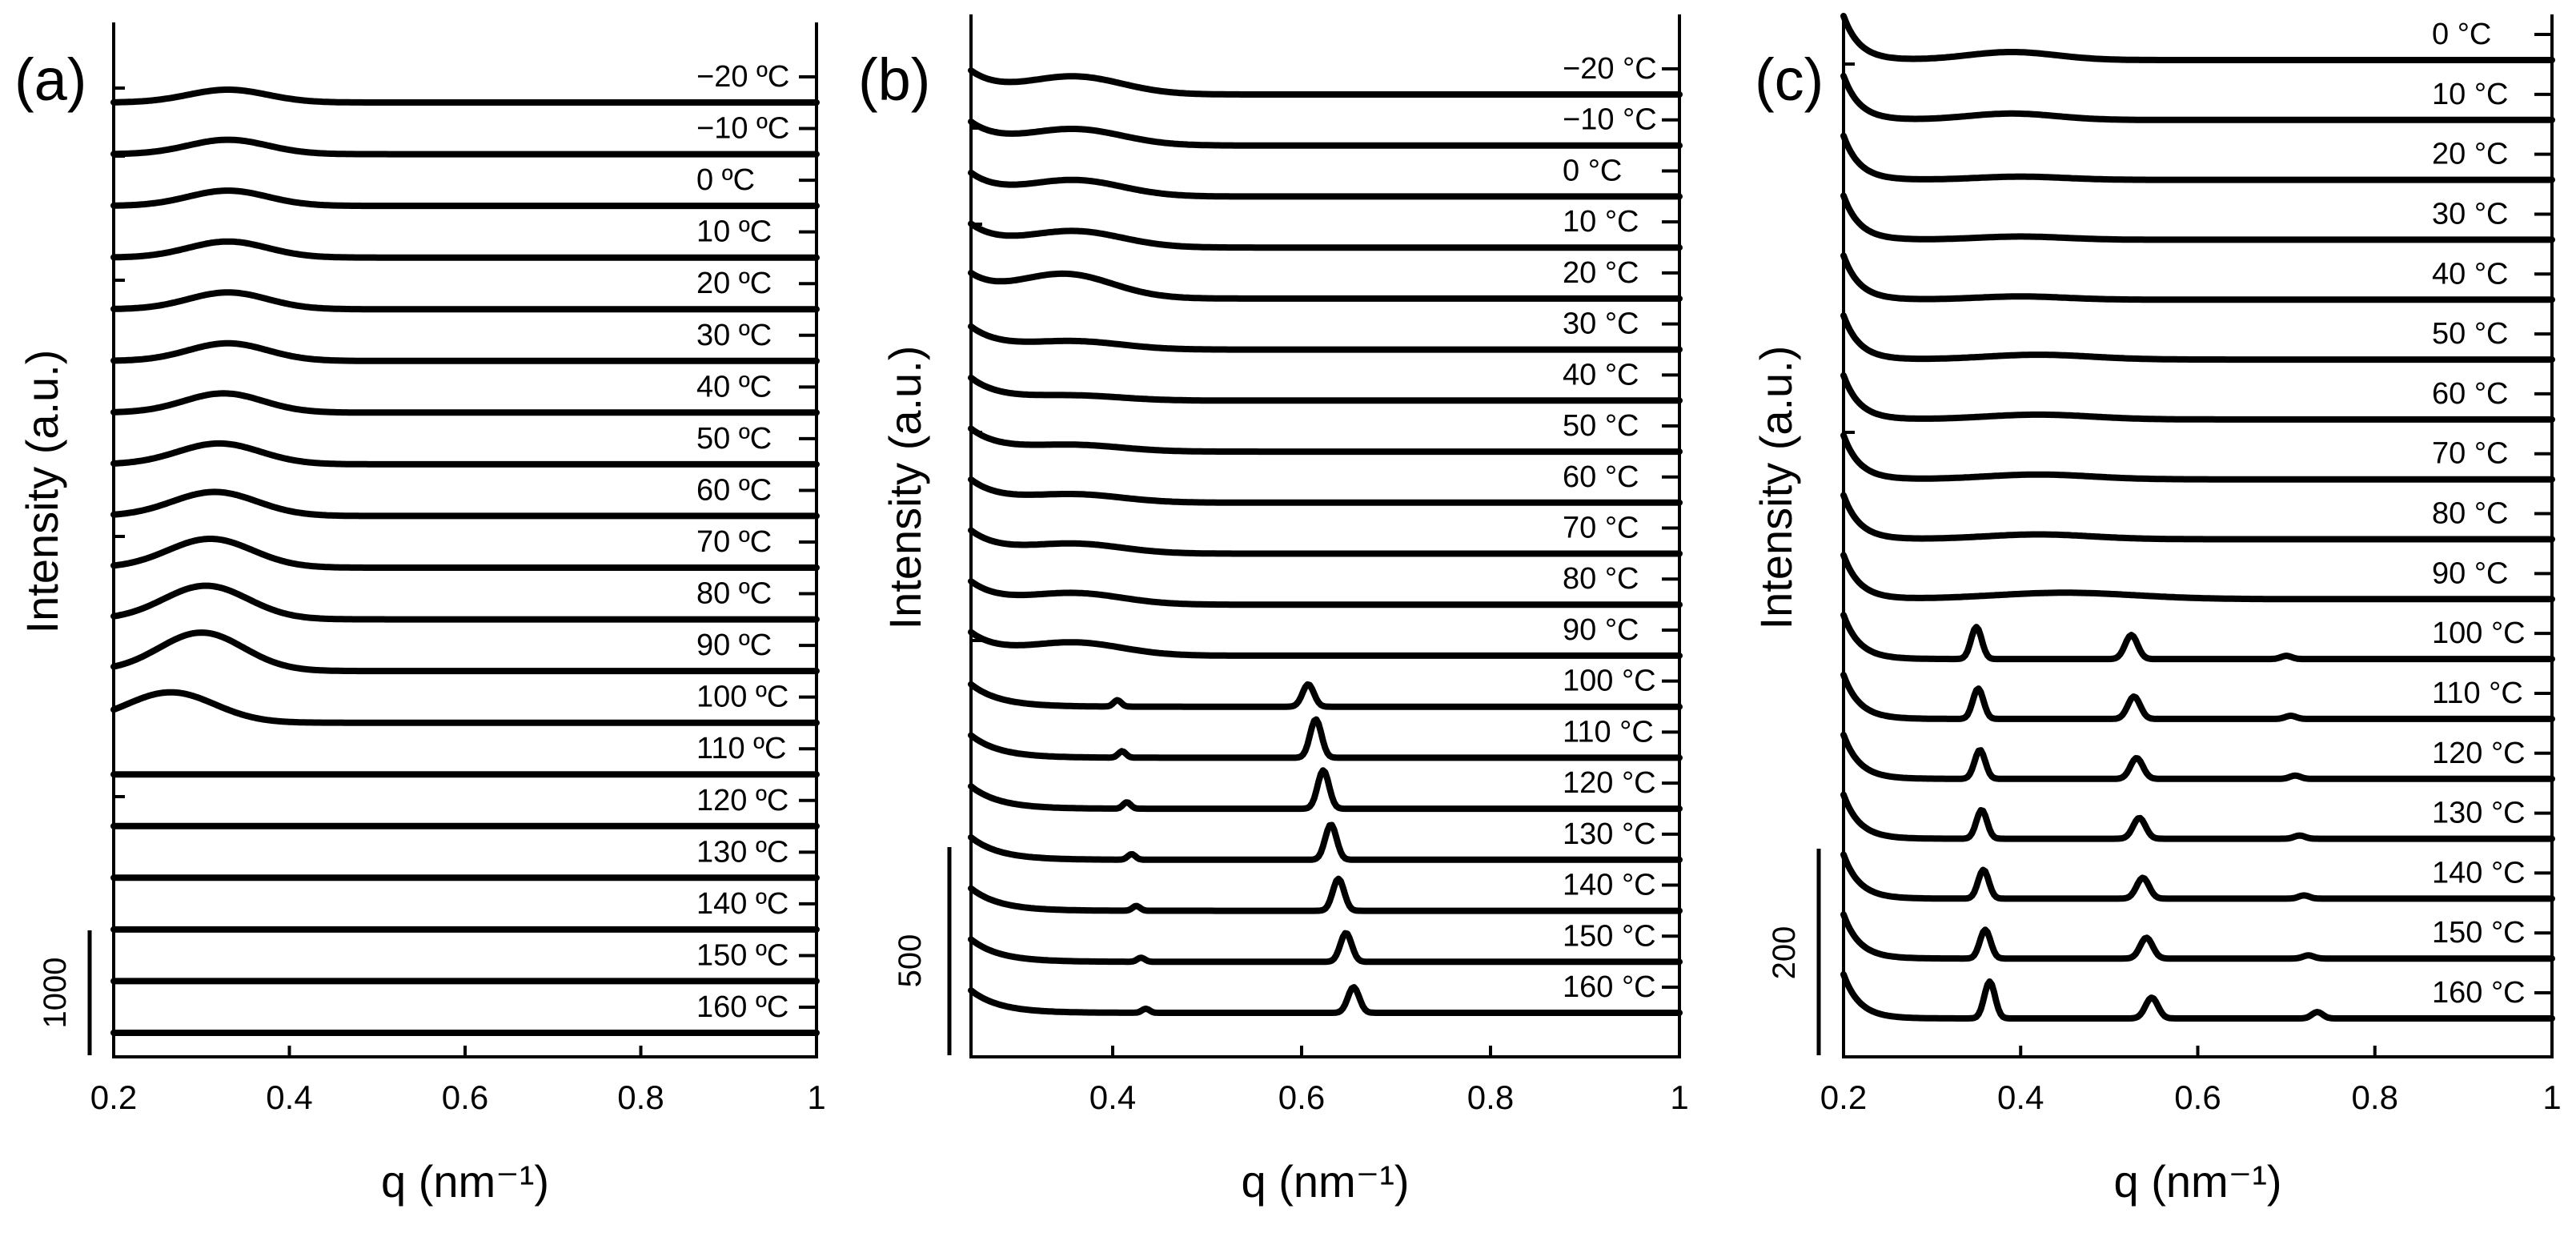  I want to click on series-label: 130 ºC, so click(742, 852).